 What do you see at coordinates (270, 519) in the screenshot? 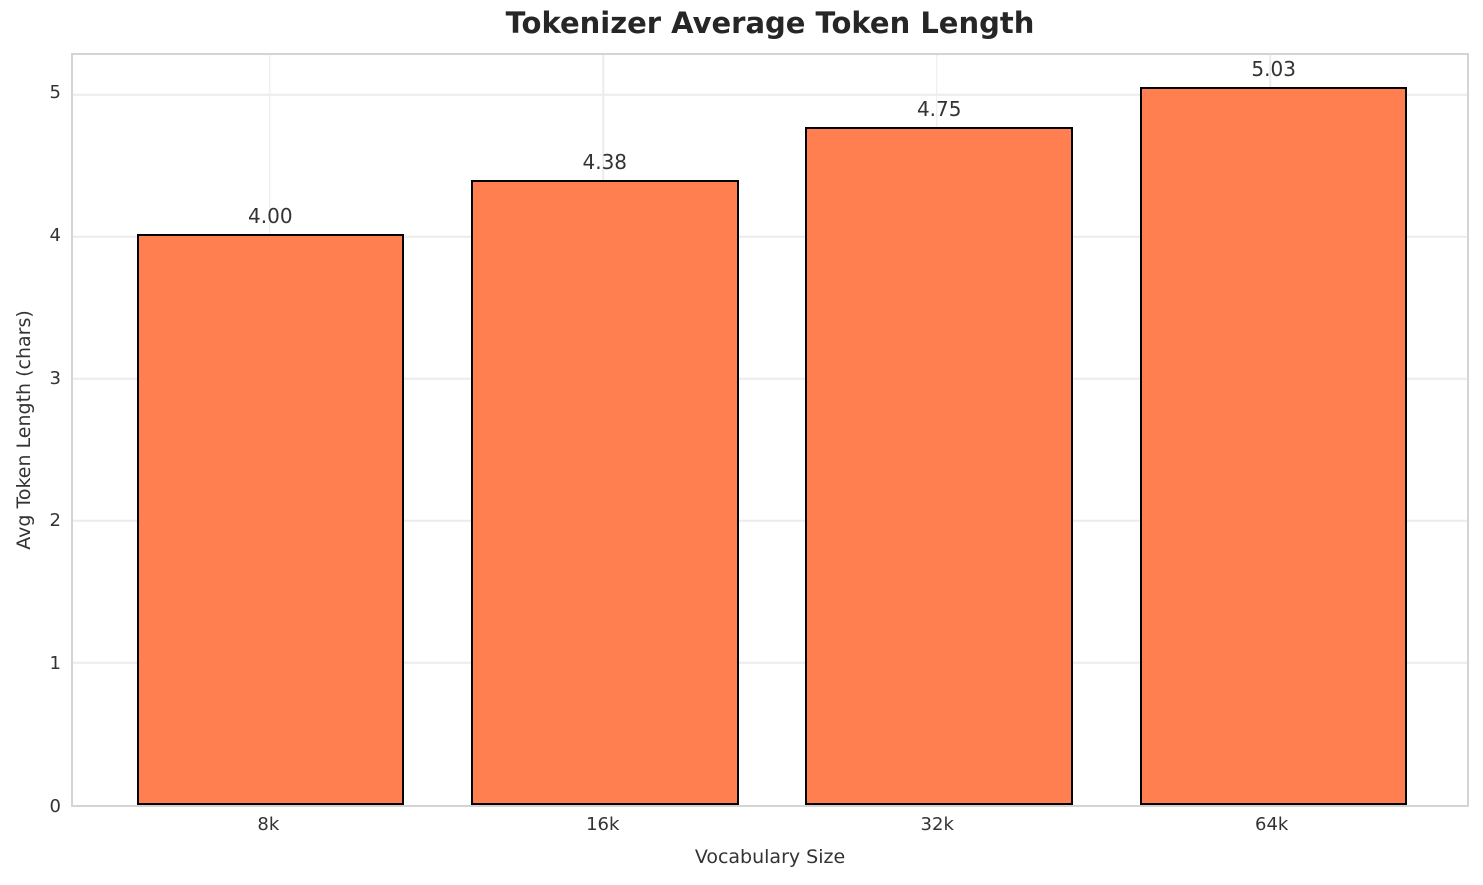
I see `bar-8k` at bounding box center [270, 519].